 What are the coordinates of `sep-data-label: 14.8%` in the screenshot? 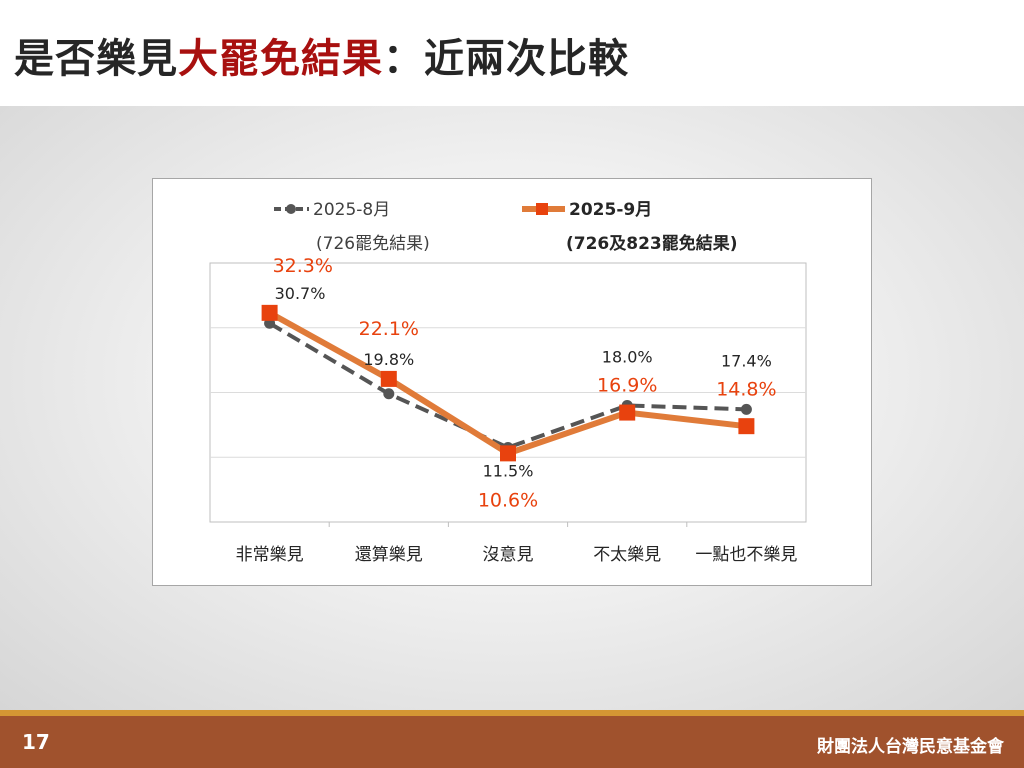 It's located at (746, 389).